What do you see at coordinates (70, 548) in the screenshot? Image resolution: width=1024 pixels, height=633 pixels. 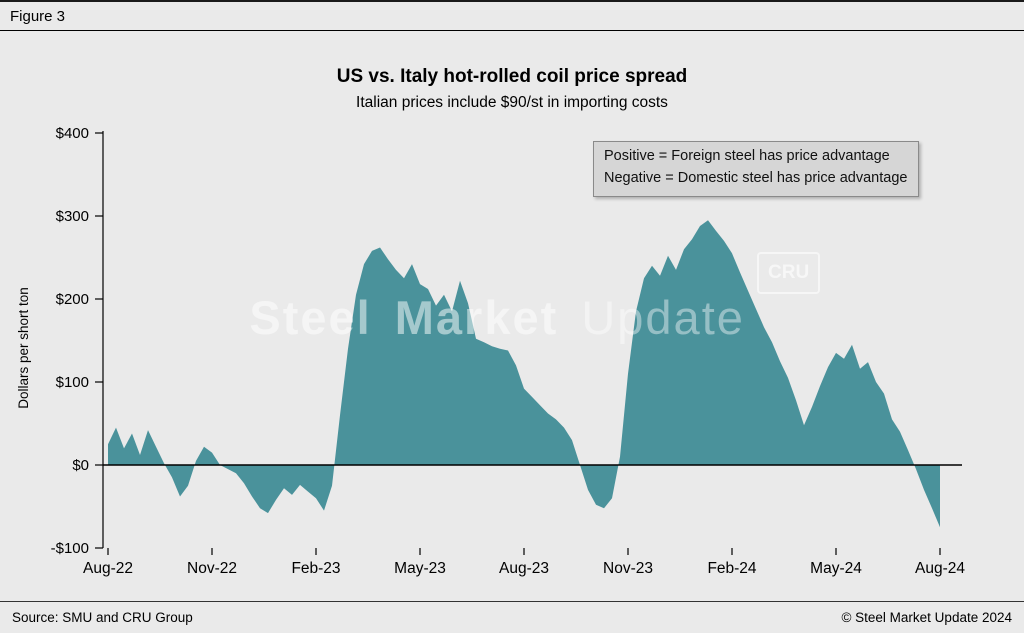 I see `y-tick-label: -$100` at bounding box center [70, 548].